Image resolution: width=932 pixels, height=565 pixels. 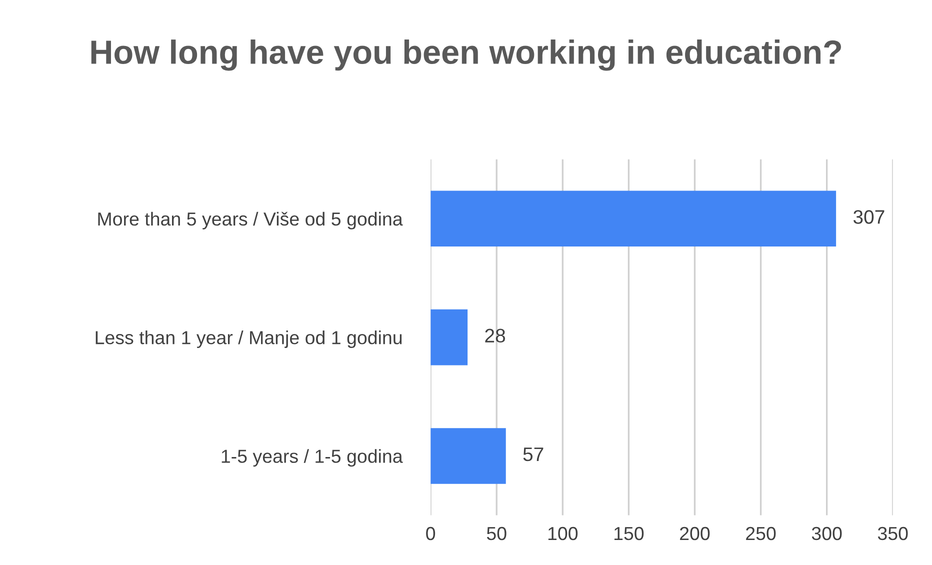 What do you see at coordinates (250, 221) in the screenshot?
I see `y-tick-label: More than 5 years / Više od 5 godina` at bounding box center [250, 221].